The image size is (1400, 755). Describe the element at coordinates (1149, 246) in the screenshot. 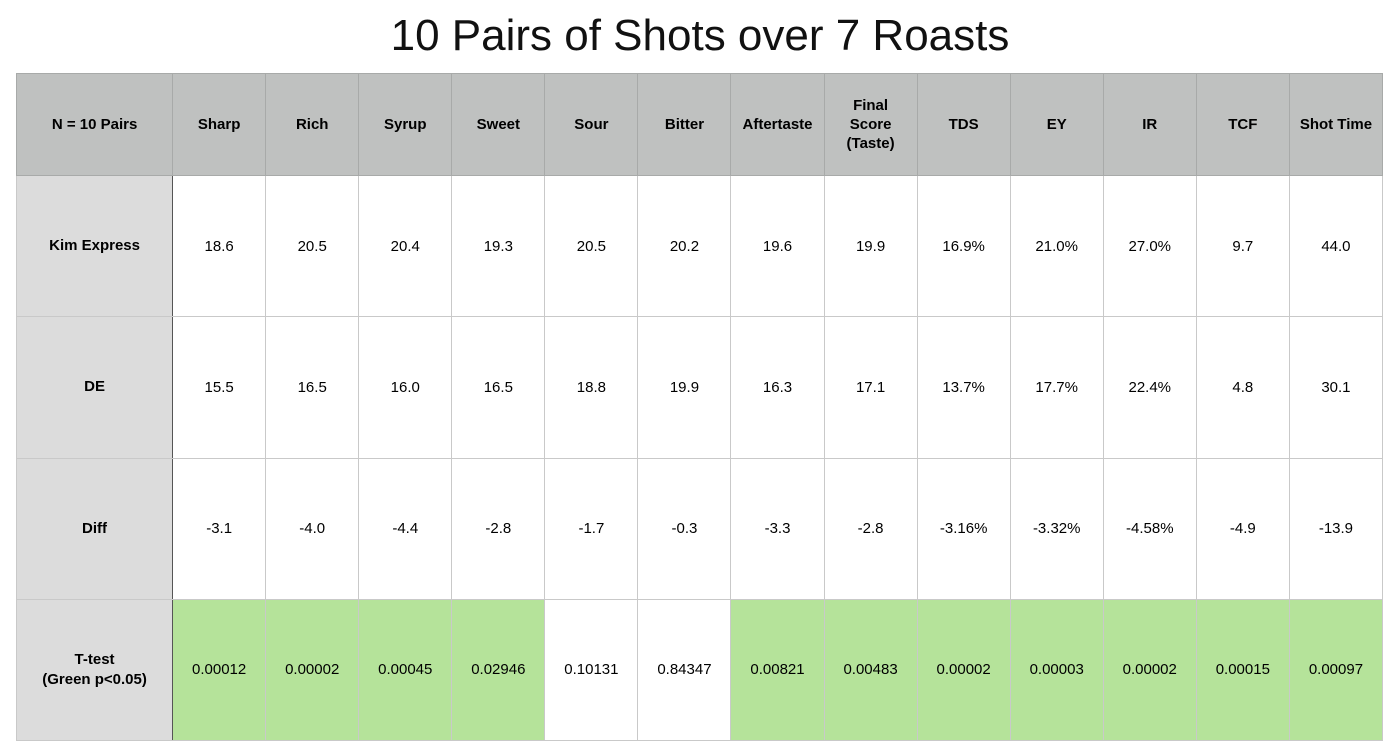

I see `table-cell: 27.0%` at that location.